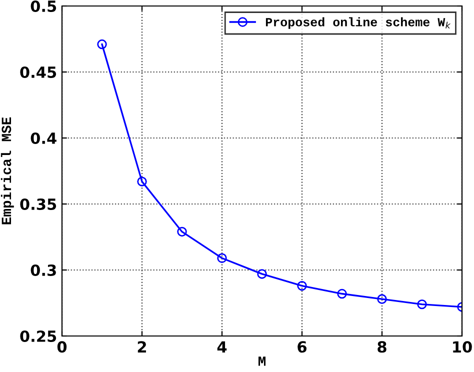  Describe the element at coordinates (7, 170) in the screenshot. I see `y-axis-title: Empirical MSE` at that location.